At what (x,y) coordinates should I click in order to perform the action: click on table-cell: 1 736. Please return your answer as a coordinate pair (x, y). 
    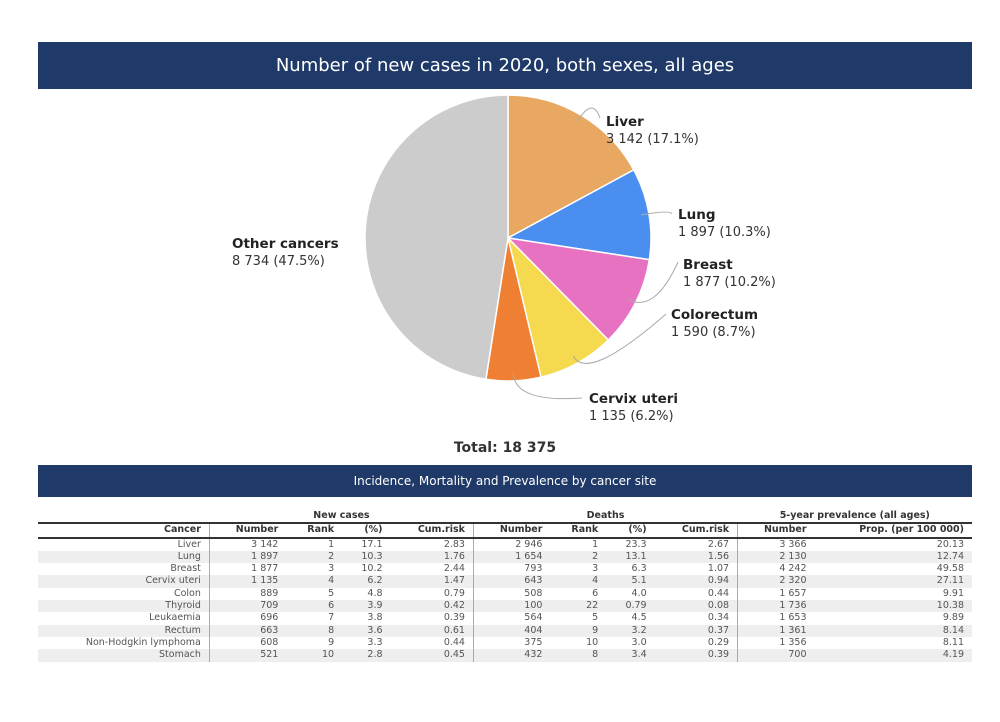
    Looking at the image, I should click on (793, 606).